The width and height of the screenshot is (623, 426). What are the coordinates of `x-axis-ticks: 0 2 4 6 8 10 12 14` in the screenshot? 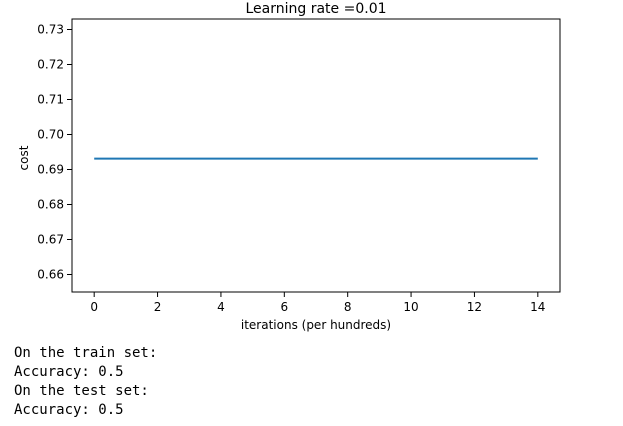 It's located at (317, 303).